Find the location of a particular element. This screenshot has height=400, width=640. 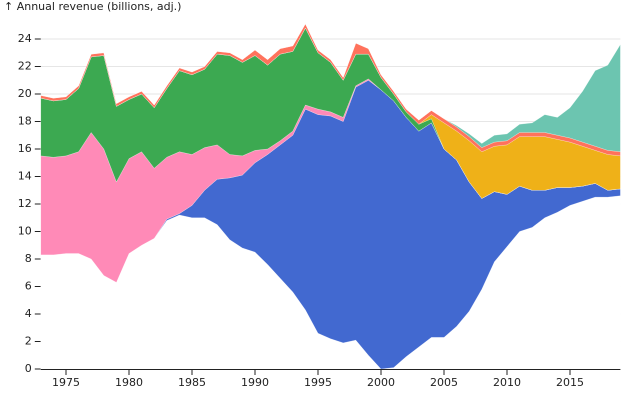

y-tick-label: 14 is located at coordinates (25, 176).